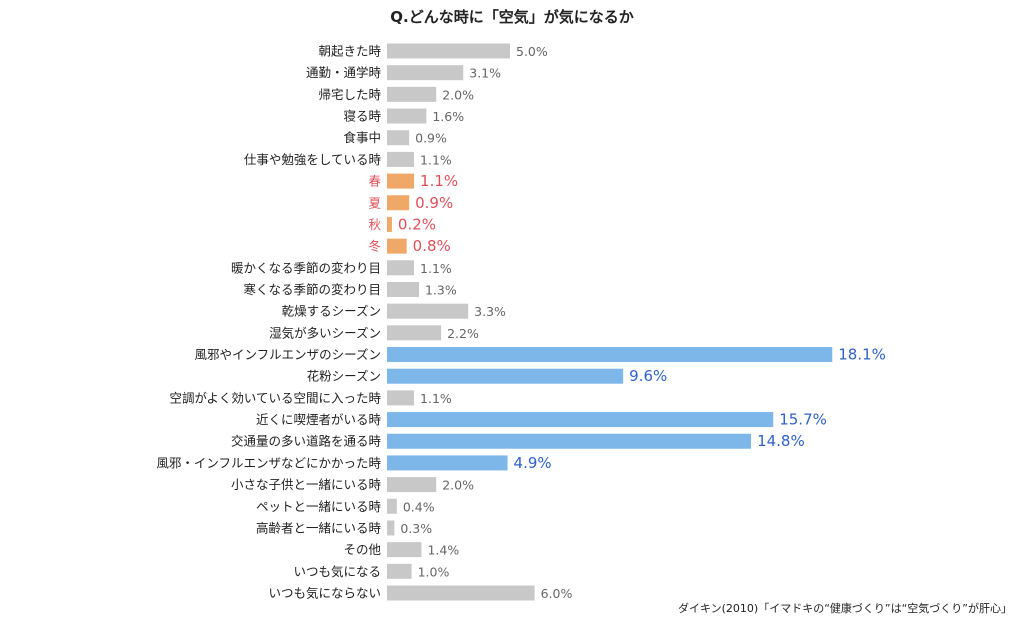 The height and width of the screenshot is (623, 1024). I want to click on category-label: ペットと一緒にいる時, so click(319, 506).